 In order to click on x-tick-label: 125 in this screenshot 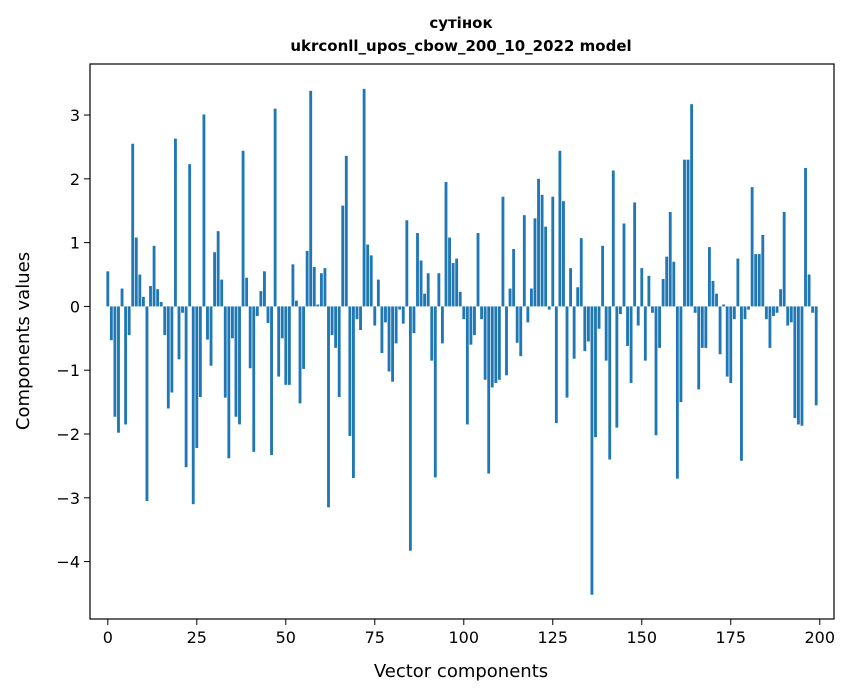, I will do `click(553, 637)`.